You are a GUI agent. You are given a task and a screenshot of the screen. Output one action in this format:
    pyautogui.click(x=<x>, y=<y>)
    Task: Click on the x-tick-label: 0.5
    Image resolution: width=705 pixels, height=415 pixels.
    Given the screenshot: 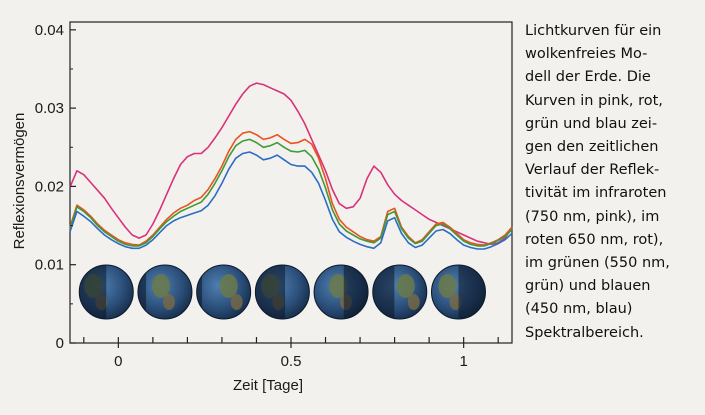 What is the action you would take?
    pyautogui.click(x=291, y=361)
    